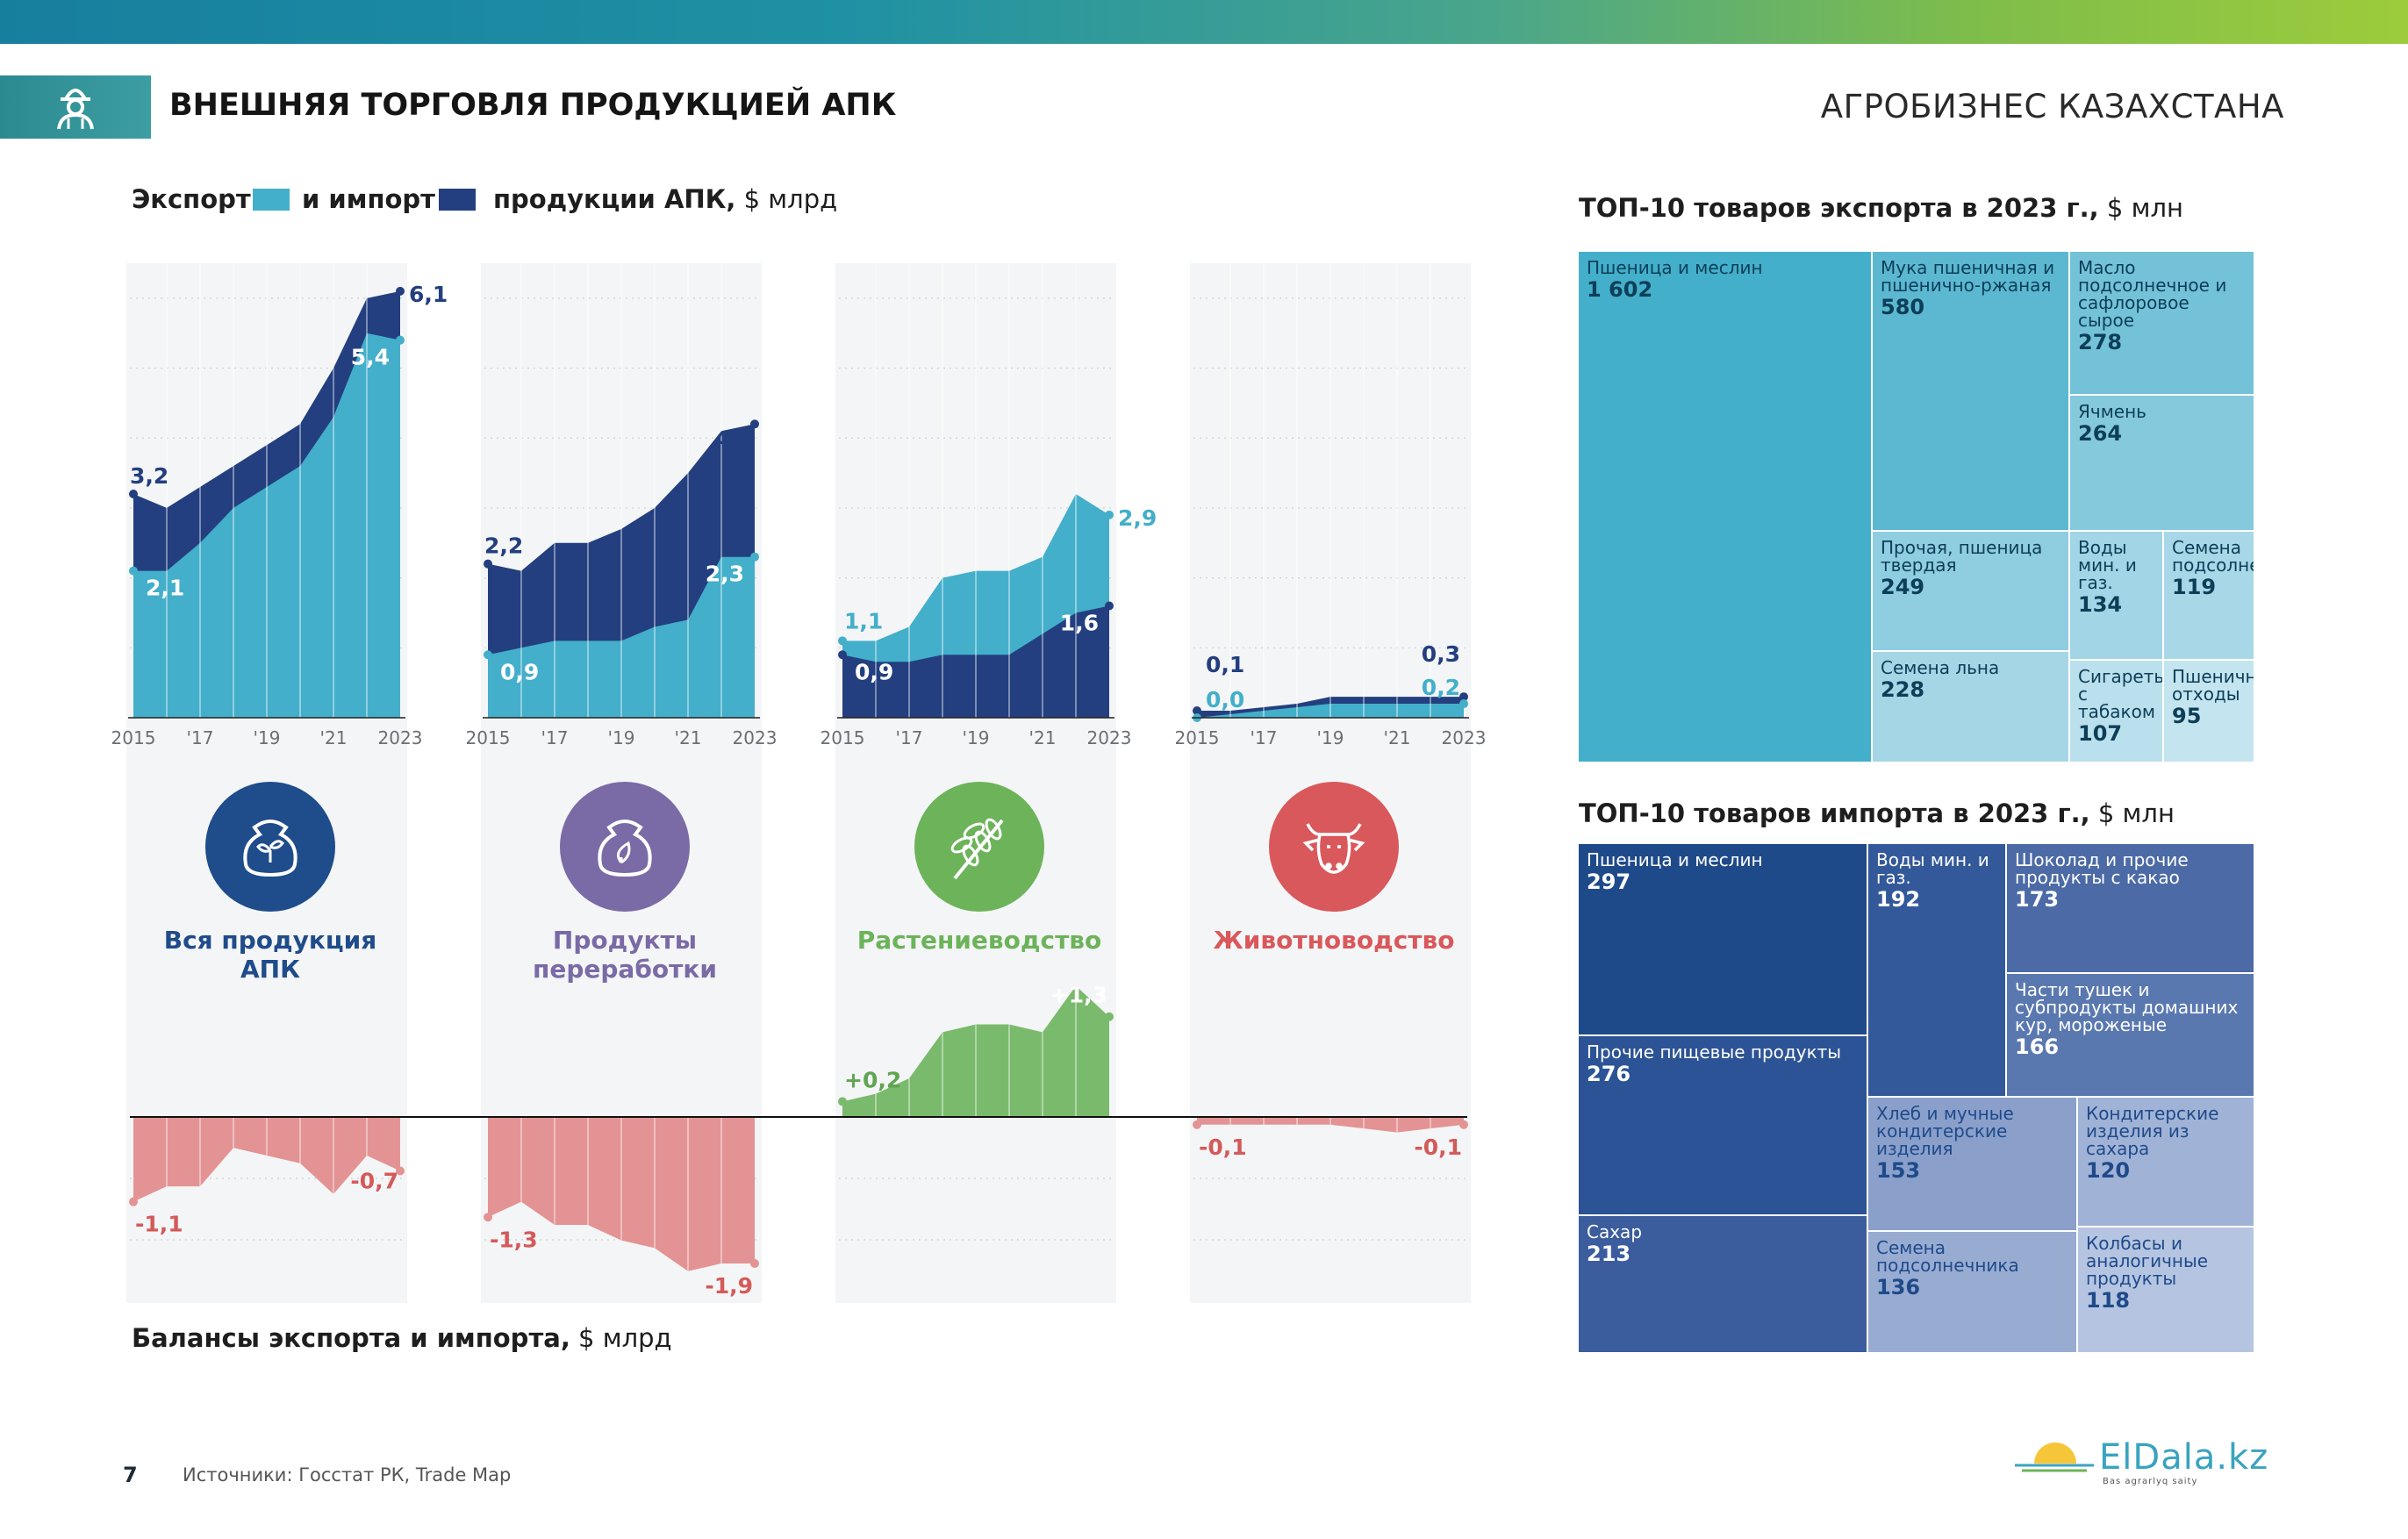 Image resolution: width=2408 pixels, height=1539 pixels. I want to click on export-treemap-item-name: Пшеница и меслин, so click(1675, 267).